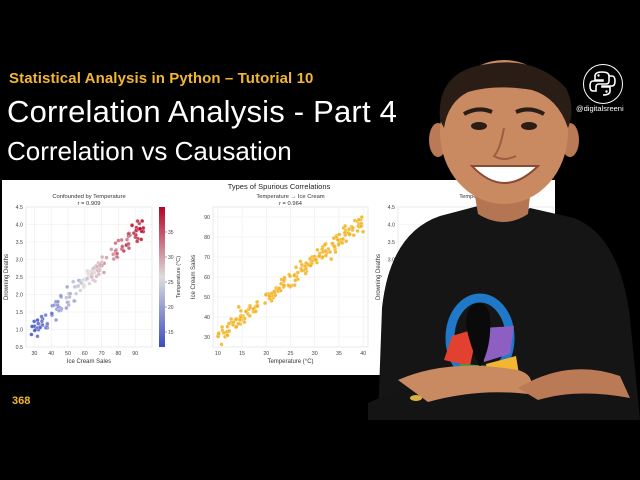  Describe the element at coordinates (89, 362) in the screenshot. I see `x-axis-label: Ice Cream Sales` at that location.